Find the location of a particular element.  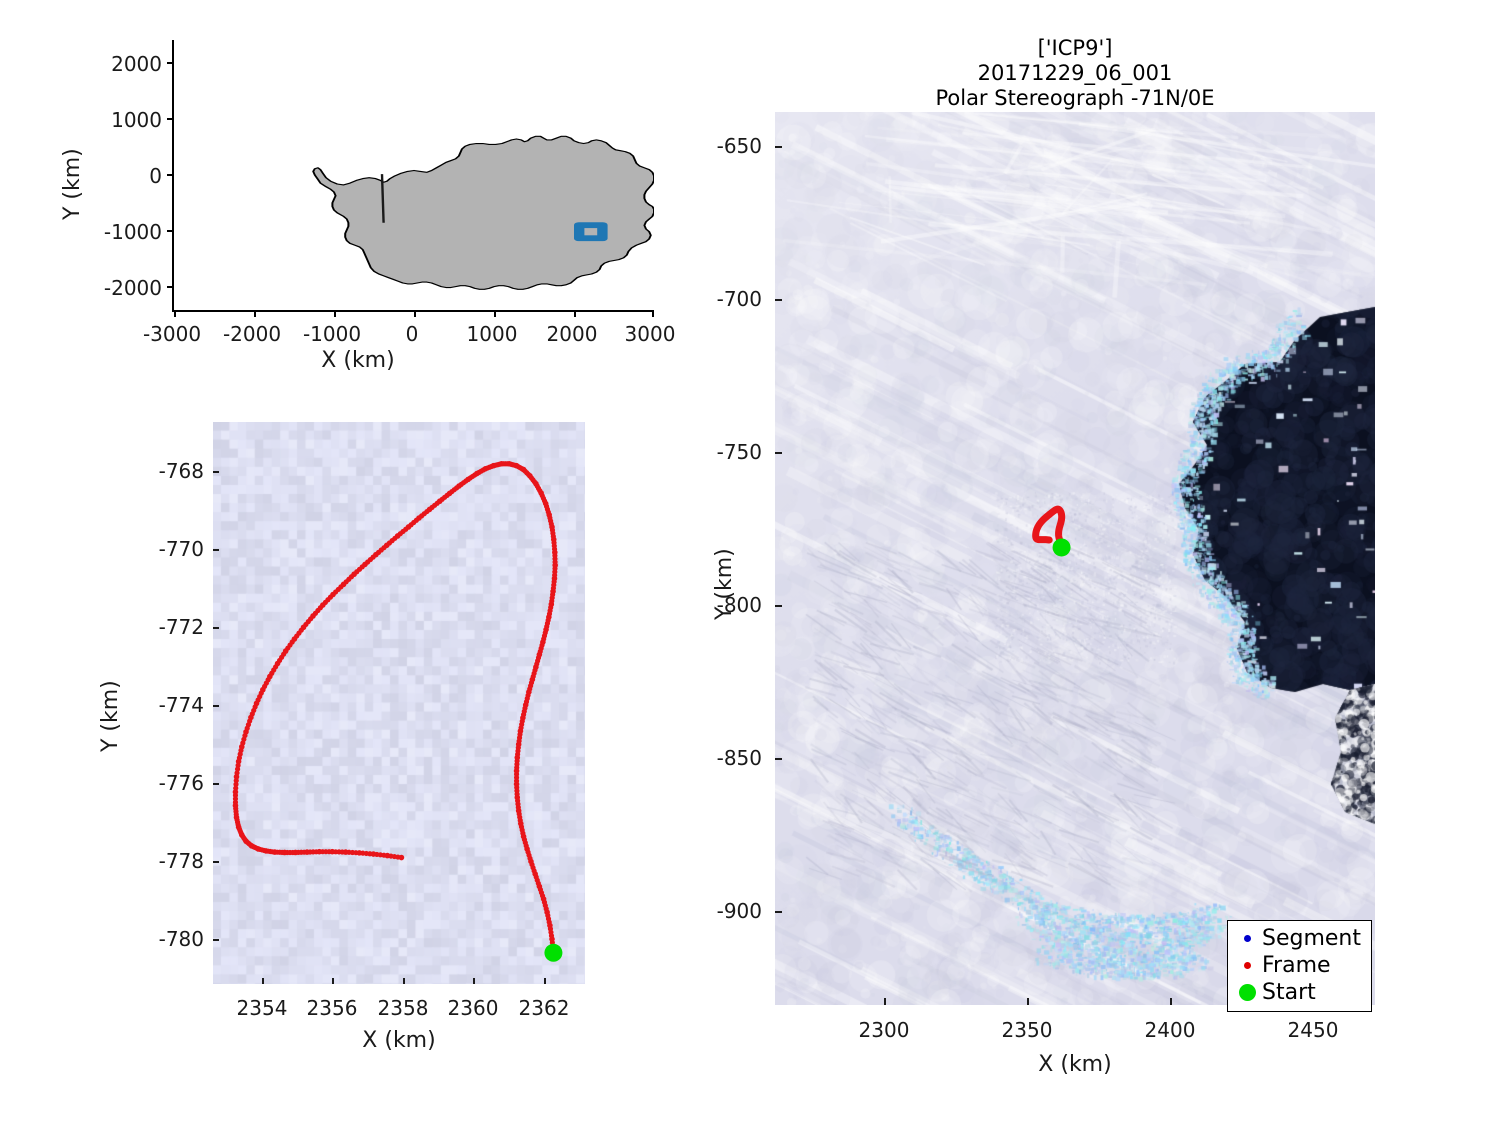

start-marker-icon is located at coordinates (1247, 992).